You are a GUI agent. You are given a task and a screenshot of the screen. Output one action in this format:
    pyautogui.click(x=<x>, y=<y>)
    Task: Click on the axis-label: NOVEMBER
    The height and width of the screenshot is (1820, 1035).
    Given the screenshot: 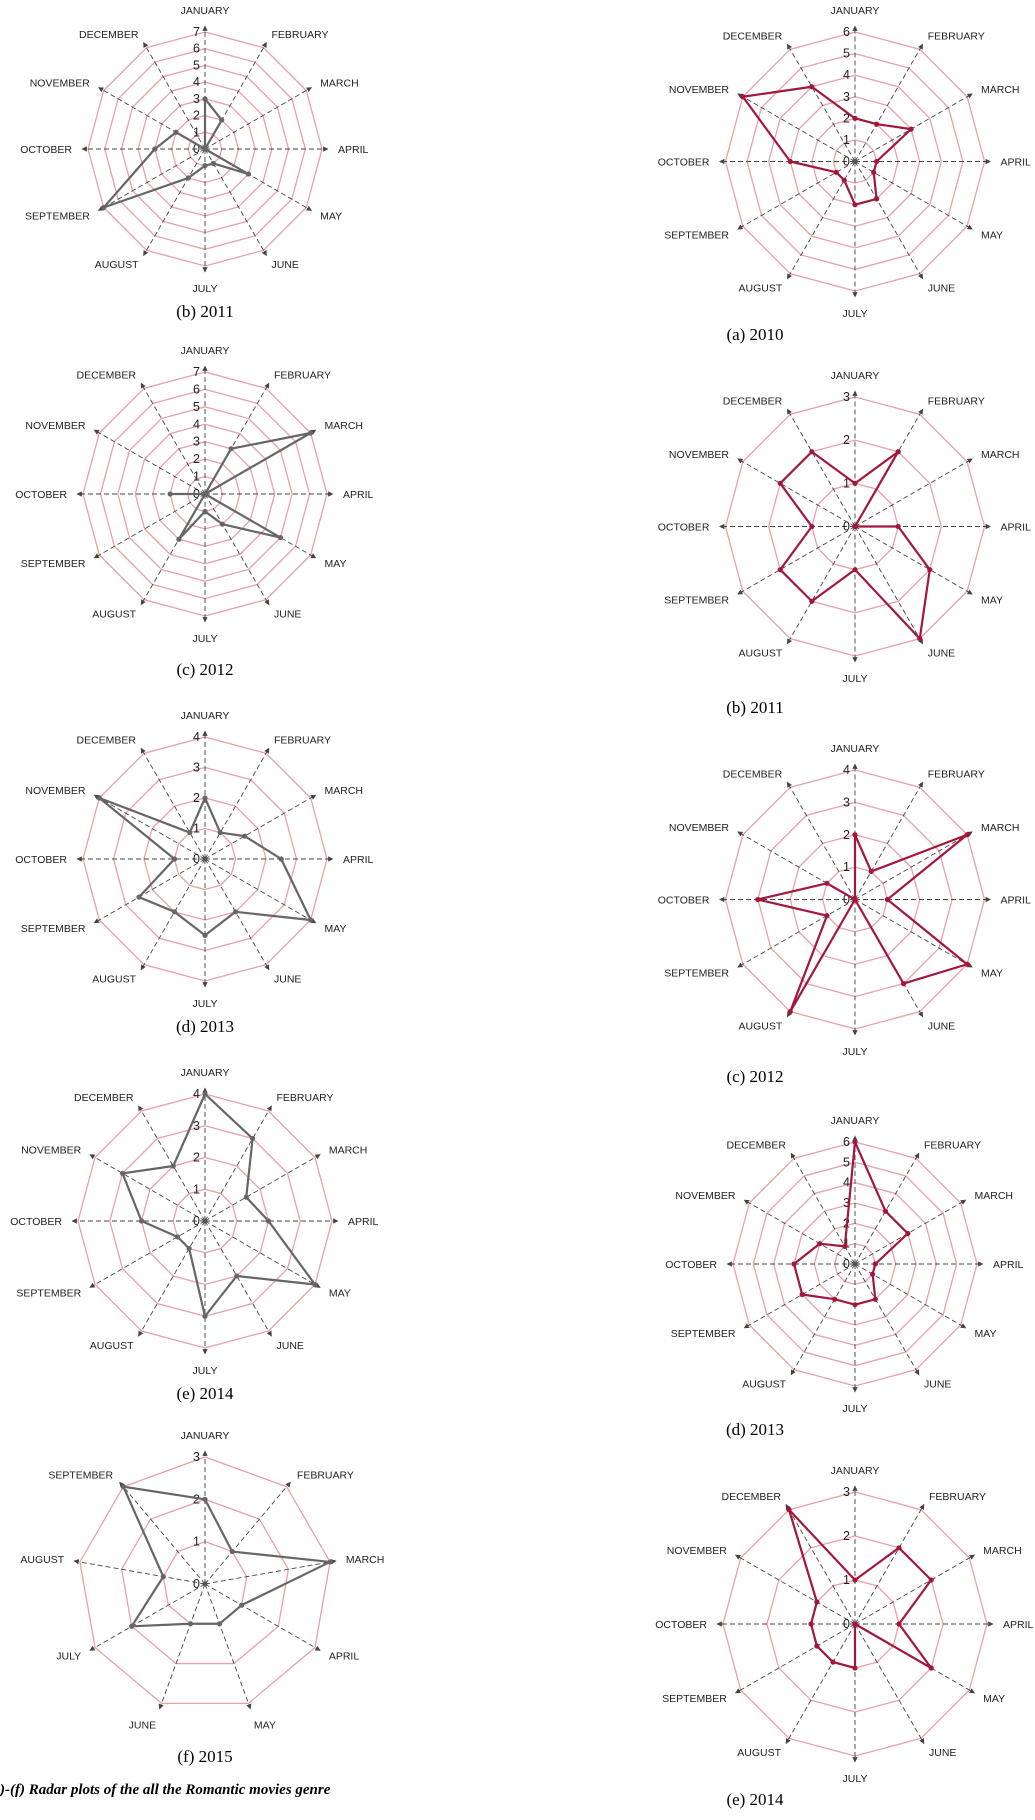 What is the action you would take?
    pyautogui.click(x=60, y=84)
    